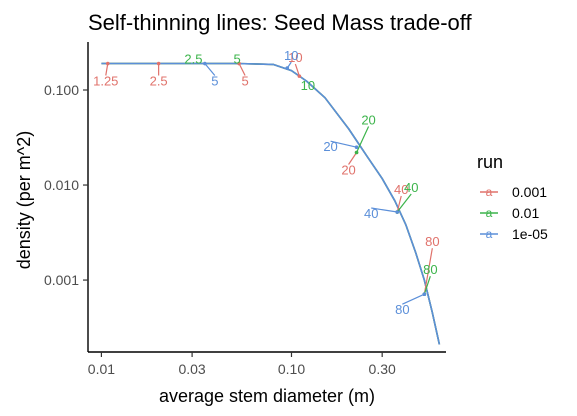 Image resolution: width=577 pixels, height=416 pixels. Describe the element at coordinates (267, 396) in the screenshot. I see `x-axis-title: average stem diameter (m)` at that location.